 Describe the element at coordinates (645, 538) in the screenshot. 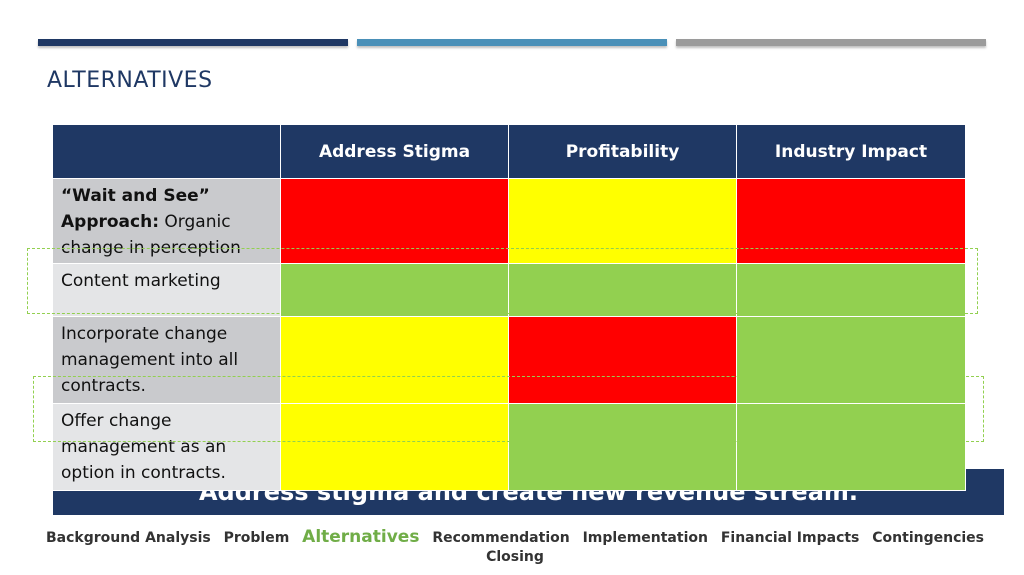

I see `nav-item-implementation: Implementation` at that location.